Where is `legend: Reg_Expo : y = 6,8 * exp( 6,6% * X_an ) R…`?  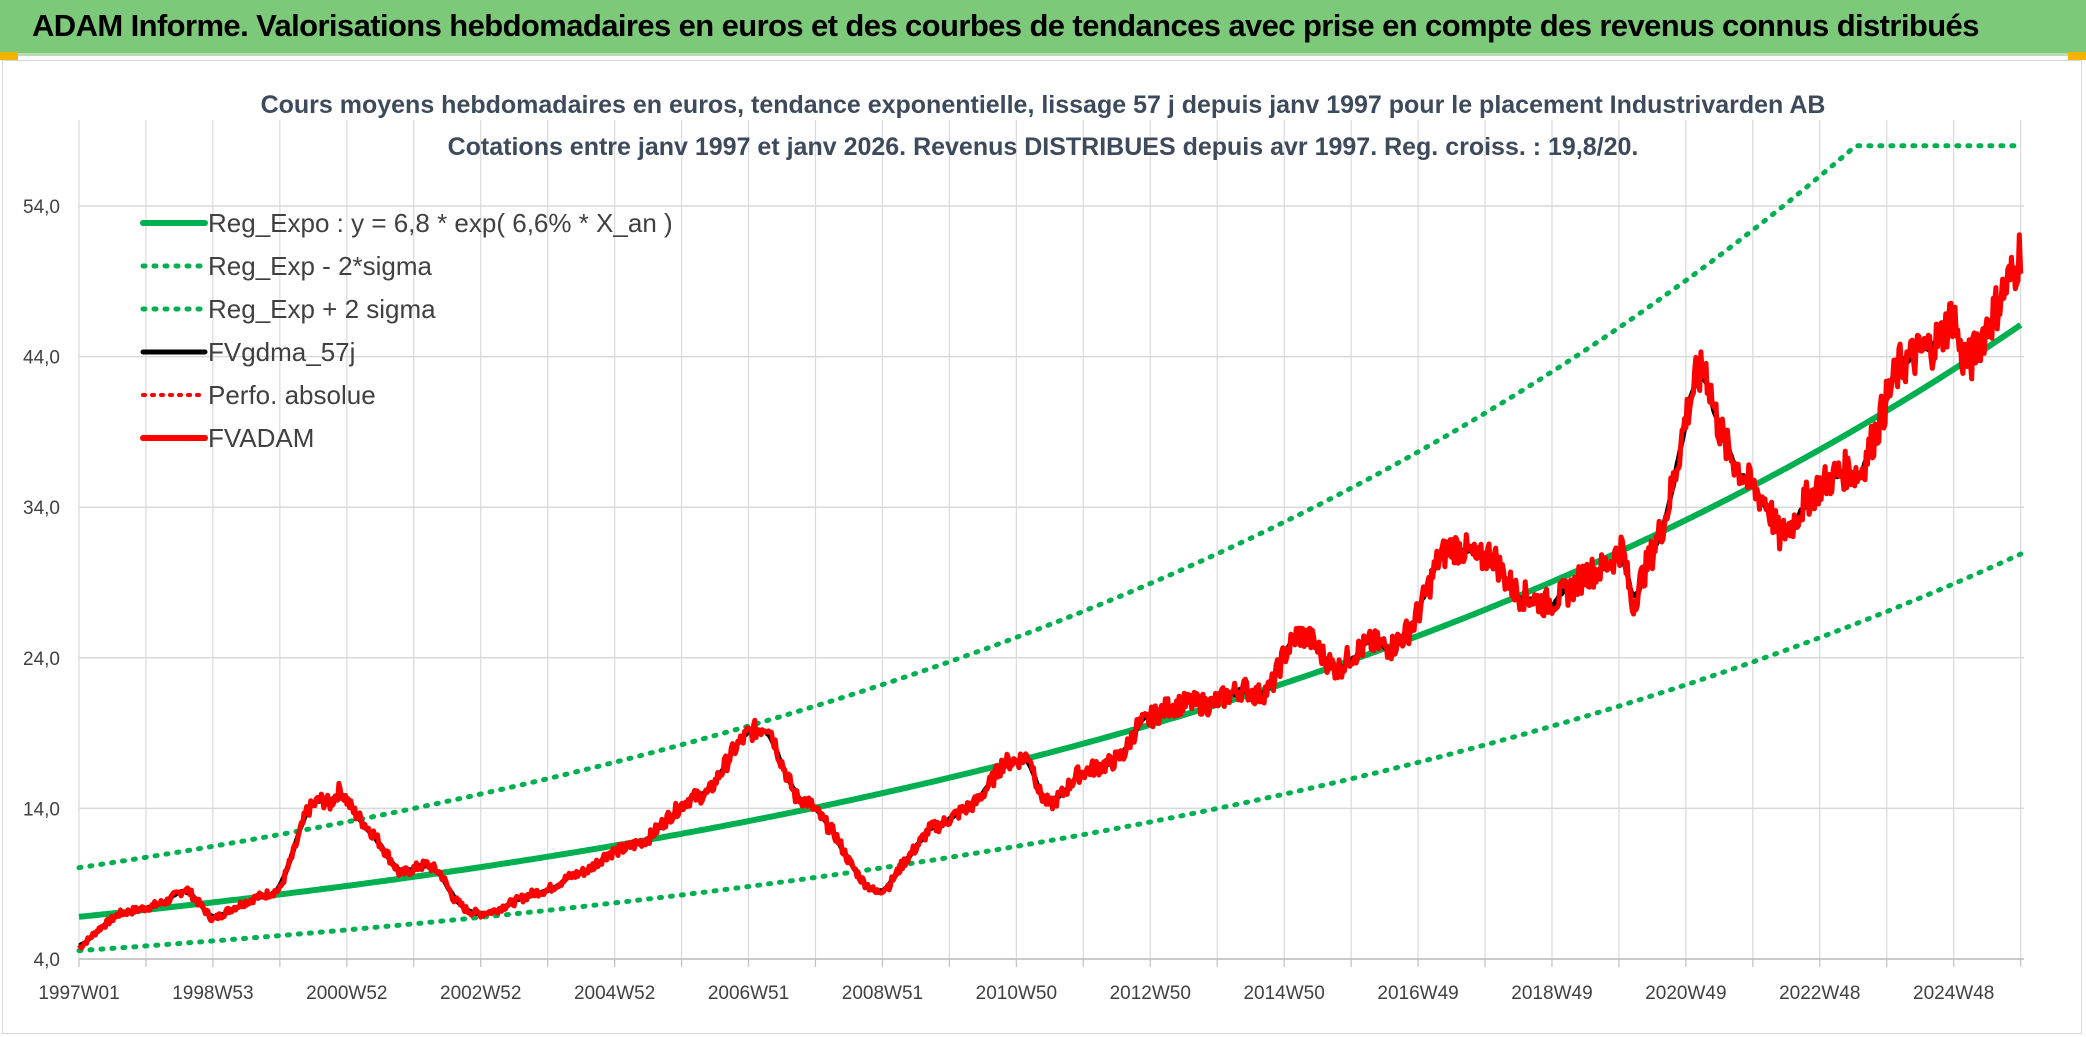
legend: Reg_Expo : y = 6,8 * exp( 6,6% * X_an ) R… is located at coordinates (406, 330).